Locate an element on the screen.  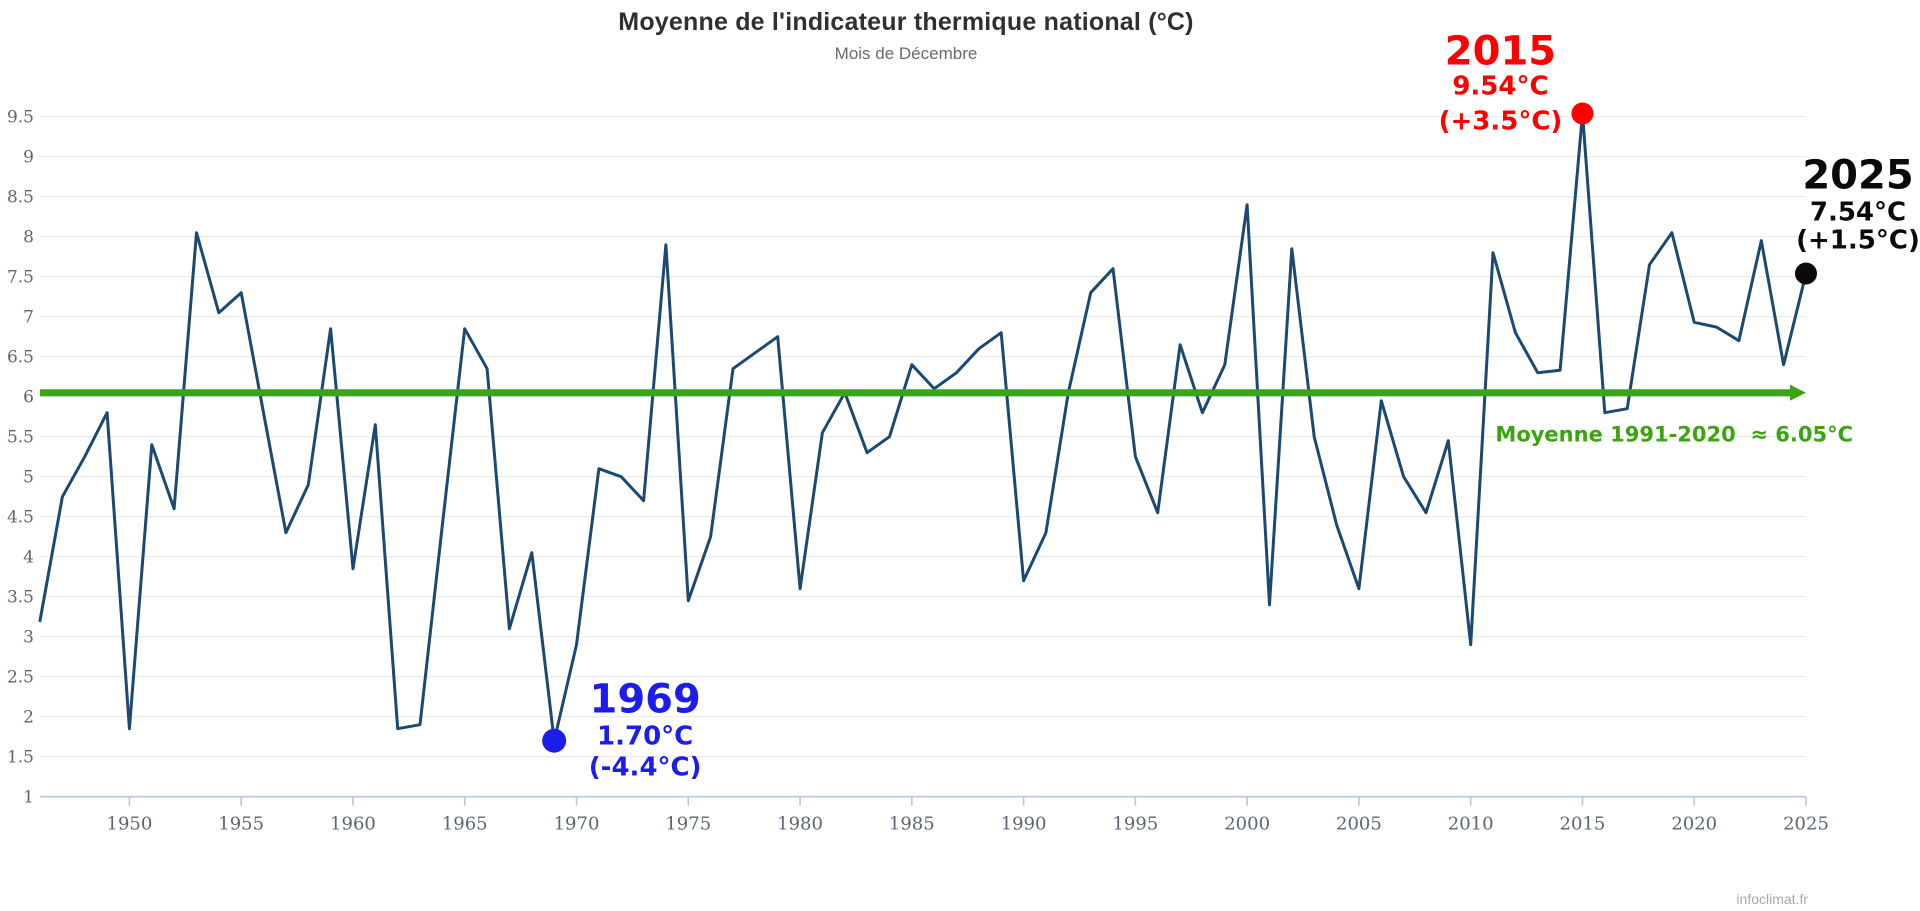
x-axis-tick-label: 2005 is located at coordinates (1359, 824).